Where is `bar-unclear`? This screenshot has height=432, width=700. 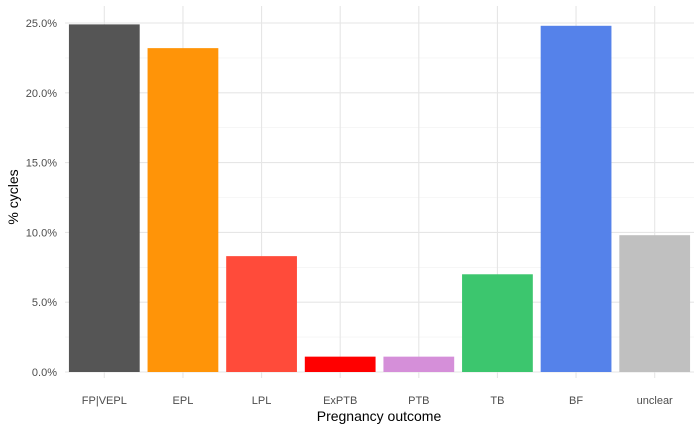
bar-unclear is located at coordinates (655, 303).